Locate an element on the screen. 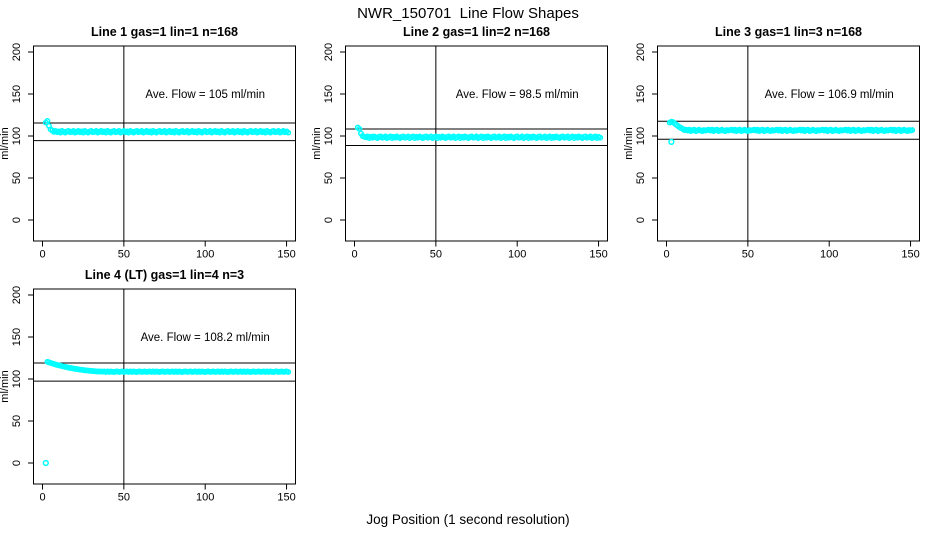 The height and width of the screenshot is (540, 936). ave-flow-annotation: Ave. Flow = 108.2 ml/min is located at coordinates (205, 338).